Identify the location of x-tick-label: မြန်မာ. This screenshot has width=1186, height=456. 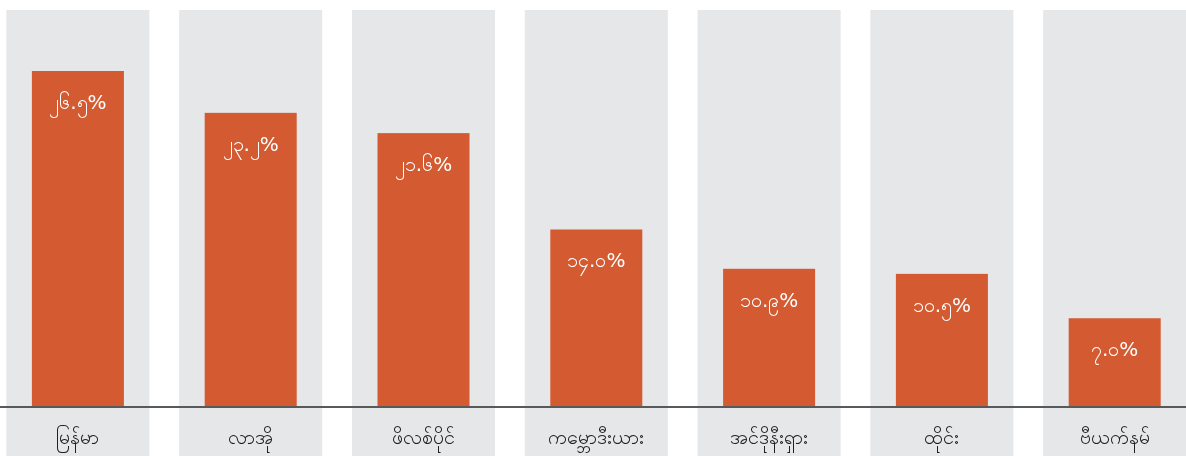
(78, 439).